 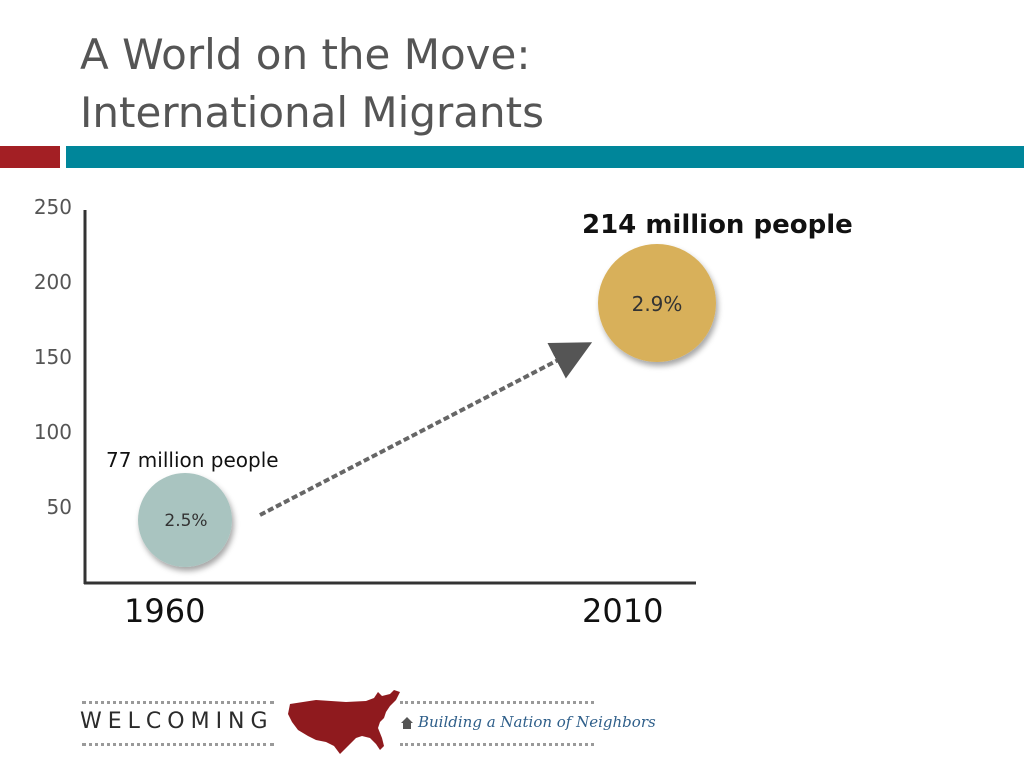 What do you see at coordinates (305, 54) in the screenshot?
I see `title-line-1: A World on the Move:` at bounding box center [305, 54].